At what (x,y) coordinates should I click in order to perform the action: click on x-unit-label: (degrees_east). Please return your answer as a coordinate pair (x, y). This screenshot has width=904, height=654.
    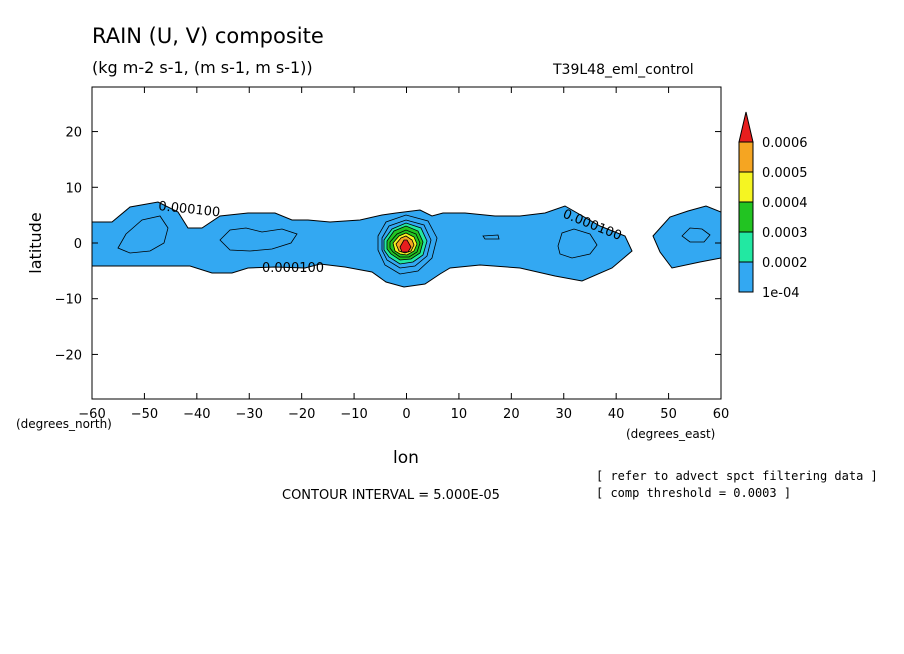
    Looking at the image, I should click on (670, 434).